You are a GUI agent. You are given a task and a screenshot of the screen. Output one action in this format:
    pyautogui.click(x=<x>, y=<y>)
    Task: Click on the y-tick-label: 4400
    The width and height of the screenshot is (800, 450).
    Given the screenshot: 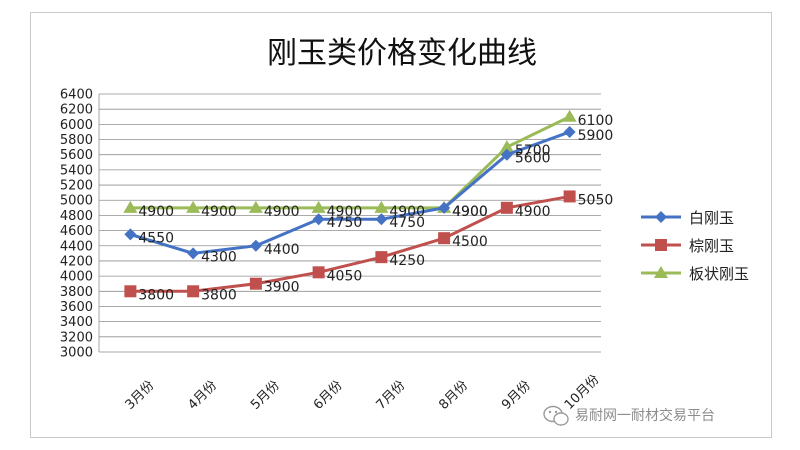 What is the action you would take?
    pyautogui.click(x=76, y=246)
    